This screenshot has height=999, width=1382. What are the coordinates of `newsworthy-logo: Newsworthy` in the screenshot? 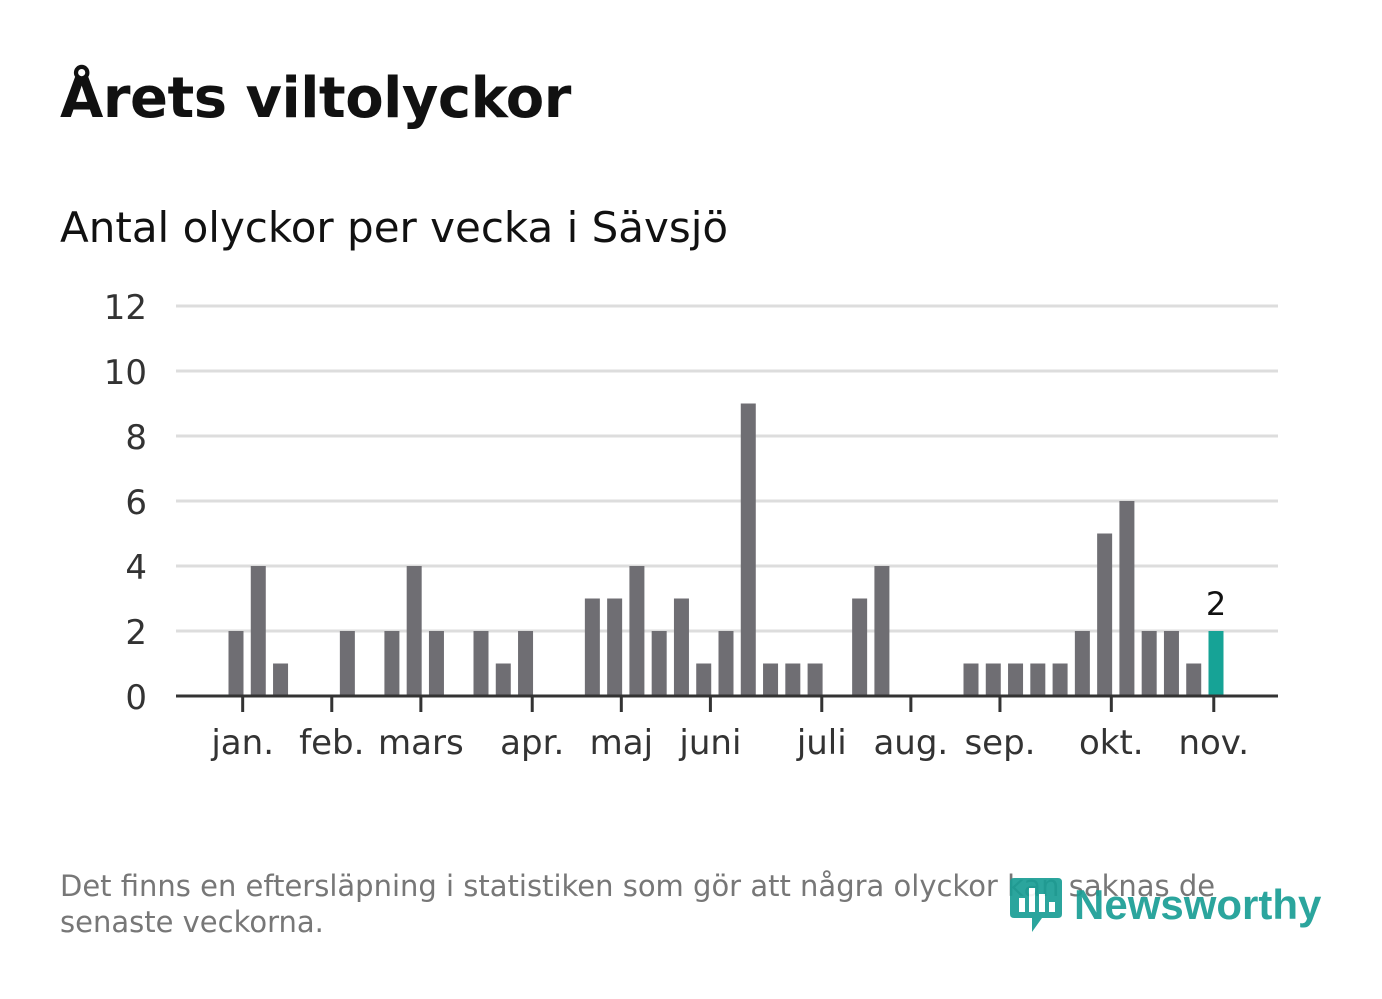 It's located at (1164, 905).